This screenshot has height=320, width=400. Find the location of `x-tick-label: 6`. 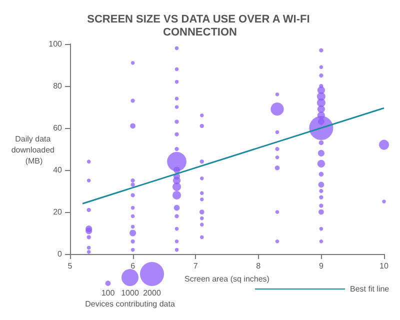

x-tick-label: 6 is located at coordinates (133, 266).